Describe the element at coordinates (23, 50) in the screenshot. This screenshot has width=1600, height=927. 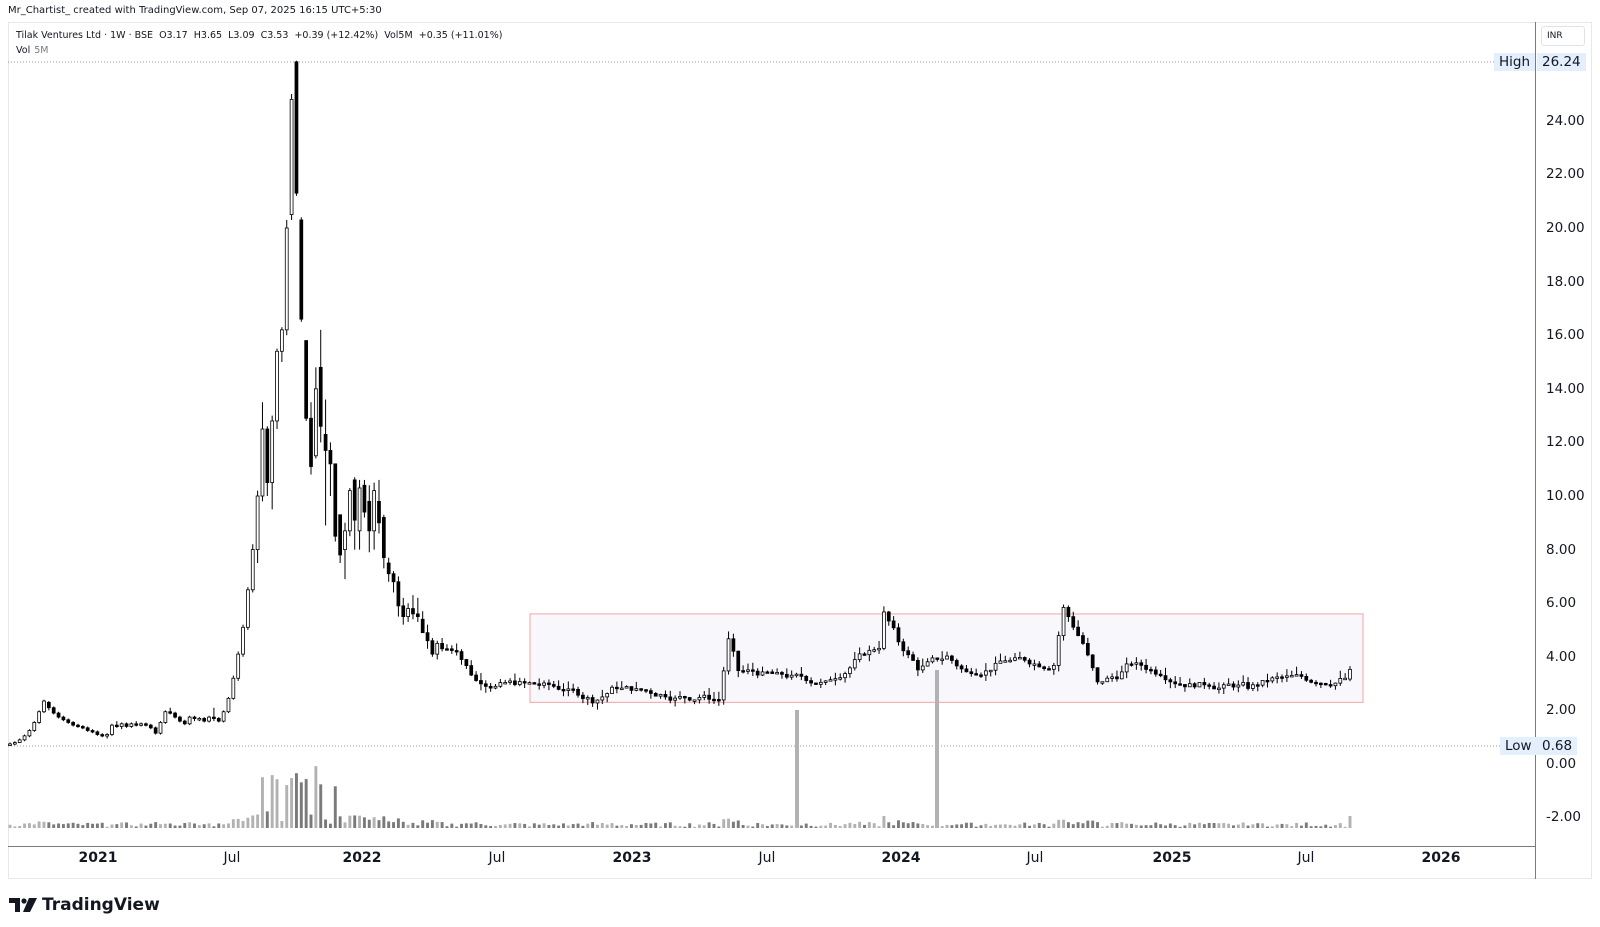
I see `volume-indicator-label: Vol` at that location.